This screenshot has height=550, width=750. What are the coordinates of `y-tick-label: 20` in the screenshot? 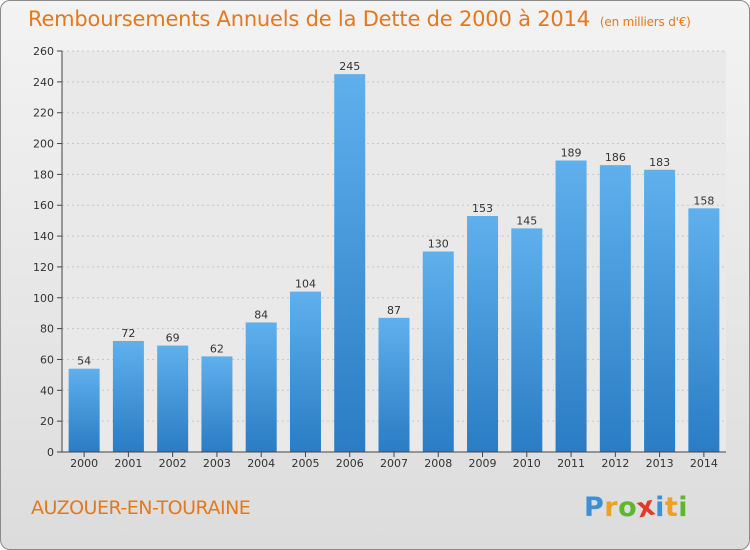 It's located at (47, 421).